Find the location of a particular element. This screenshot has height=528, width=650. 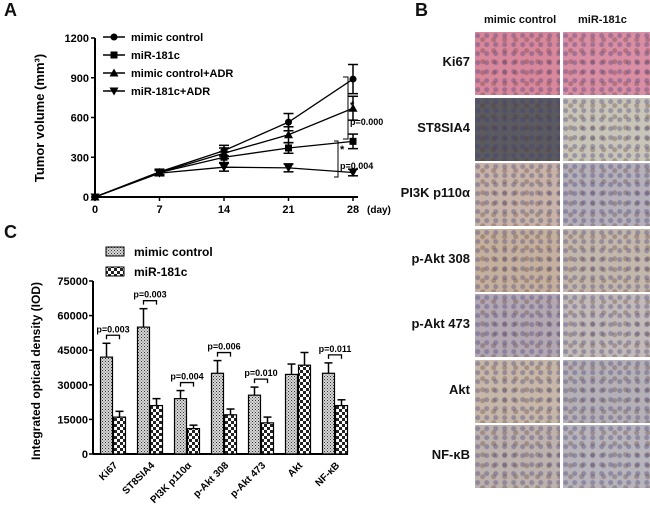

panel-label-c: C is located at coordinates (10, 232).